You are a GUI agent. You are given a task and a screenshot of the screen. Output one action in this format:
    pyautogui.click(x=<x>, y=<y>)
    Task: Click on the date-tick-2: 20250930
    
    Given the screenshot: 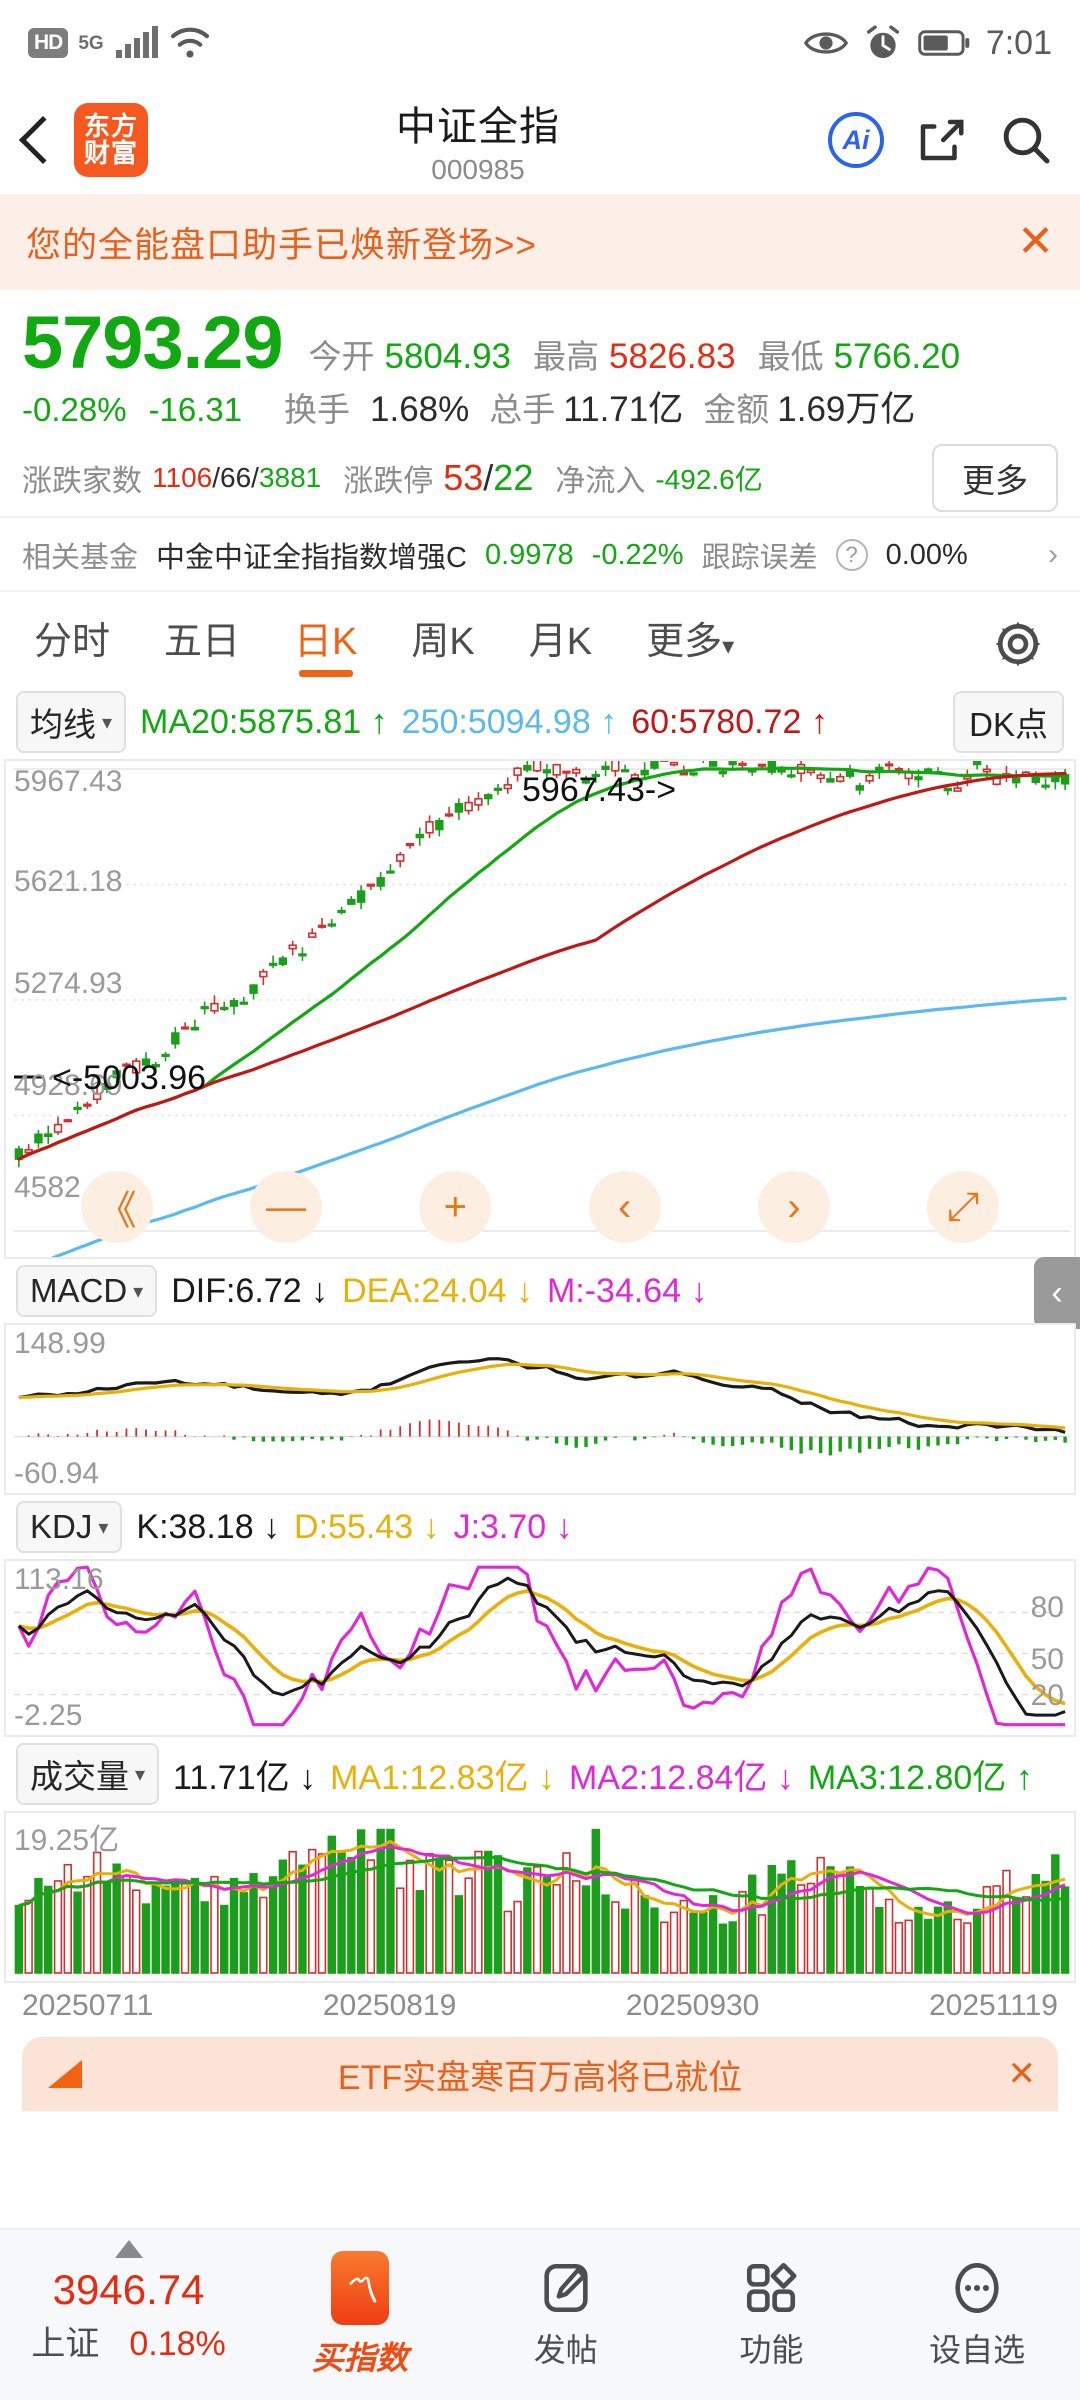 What is the action you would take?
    pyautogui.click(x=692, y=2005)
    